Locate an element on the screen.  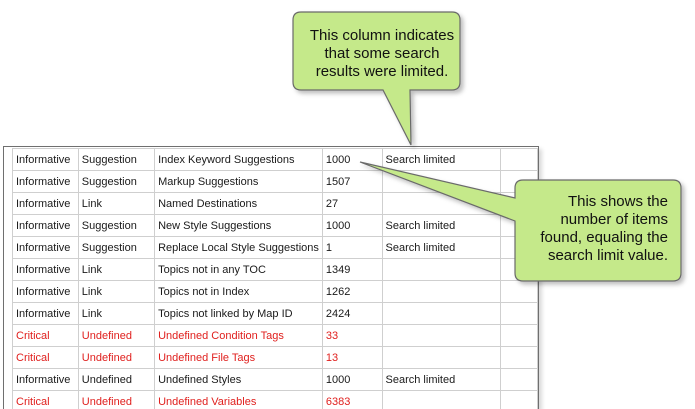
count-cell: 2424 is located at coordinates (352, 314).